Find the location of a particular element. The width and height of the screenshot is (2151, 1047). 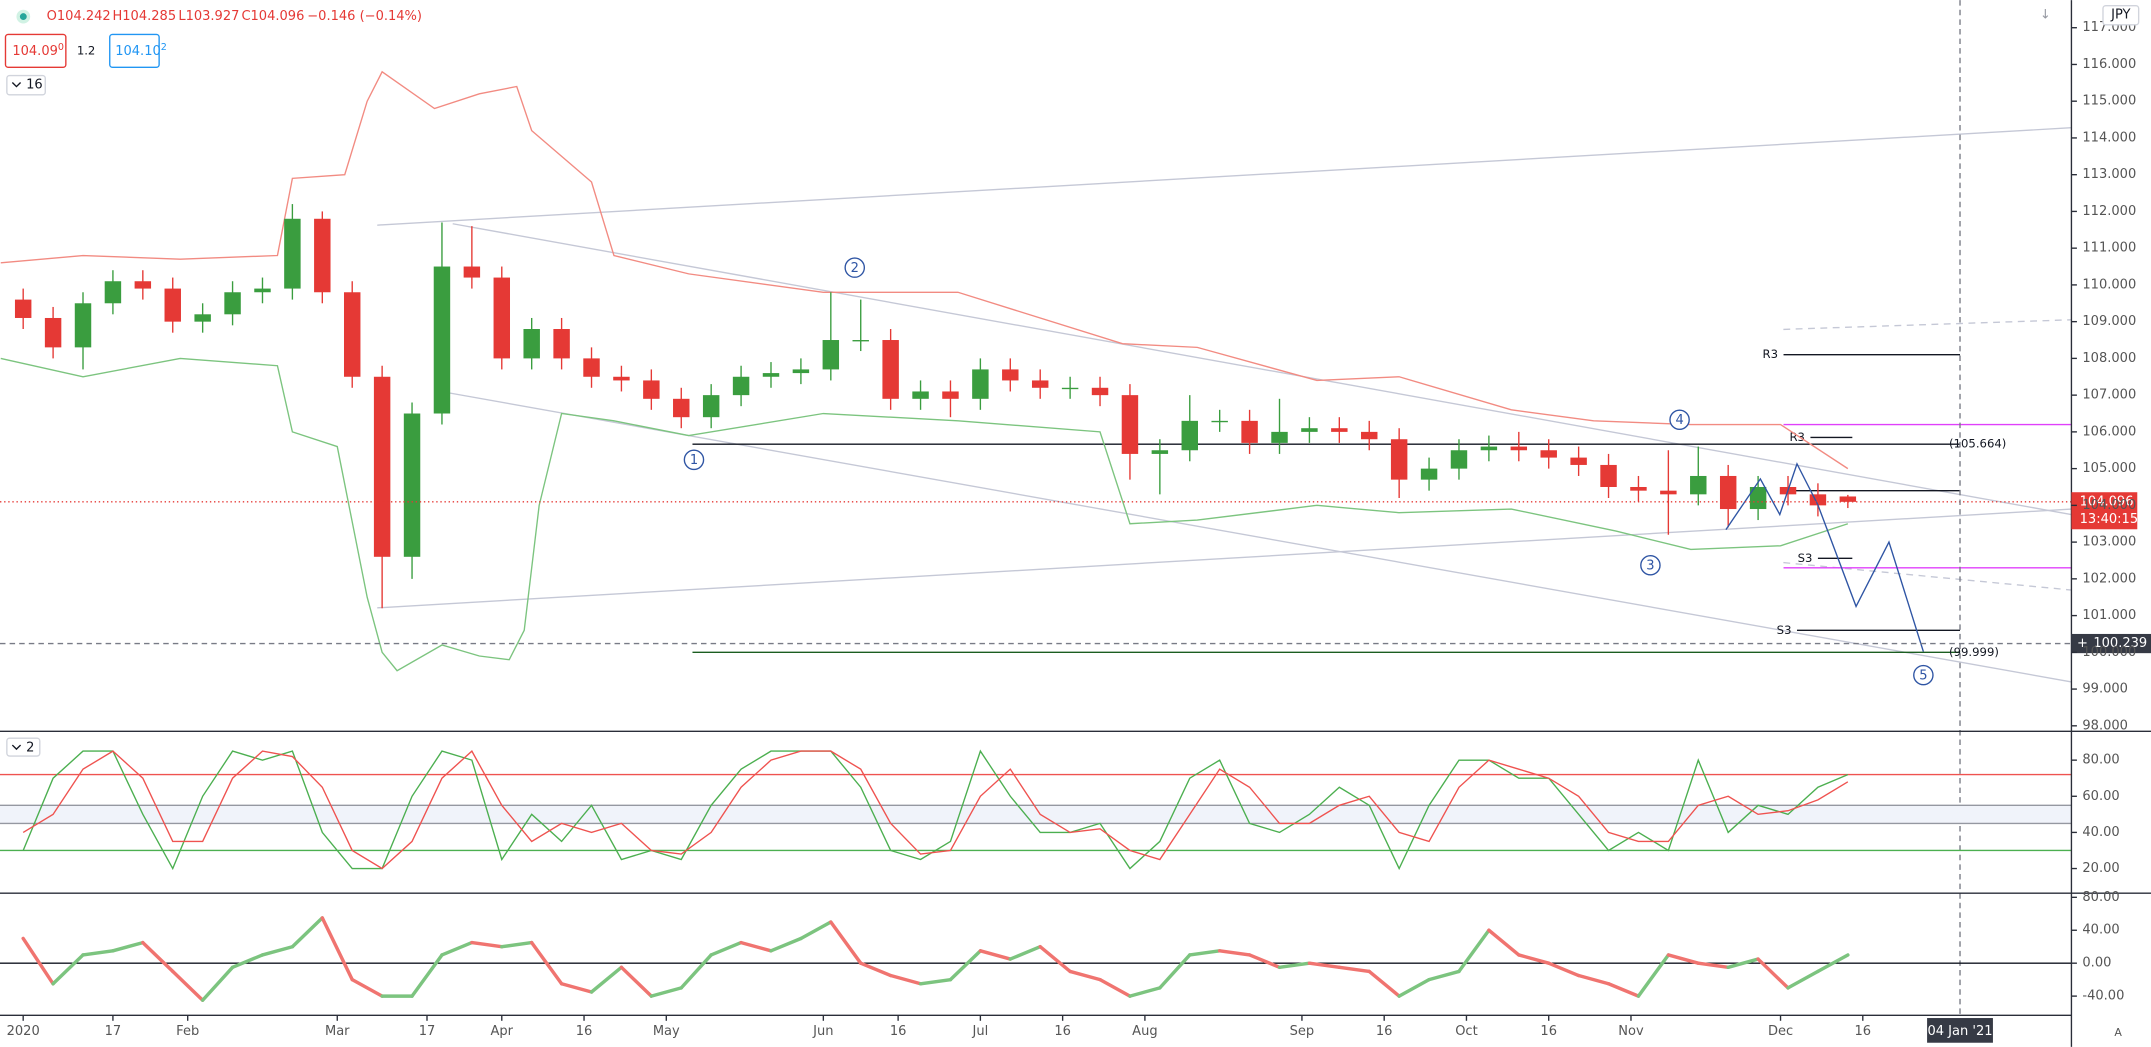

crosshair-price-label: 100.239 is located at coordinates (2120, 643).